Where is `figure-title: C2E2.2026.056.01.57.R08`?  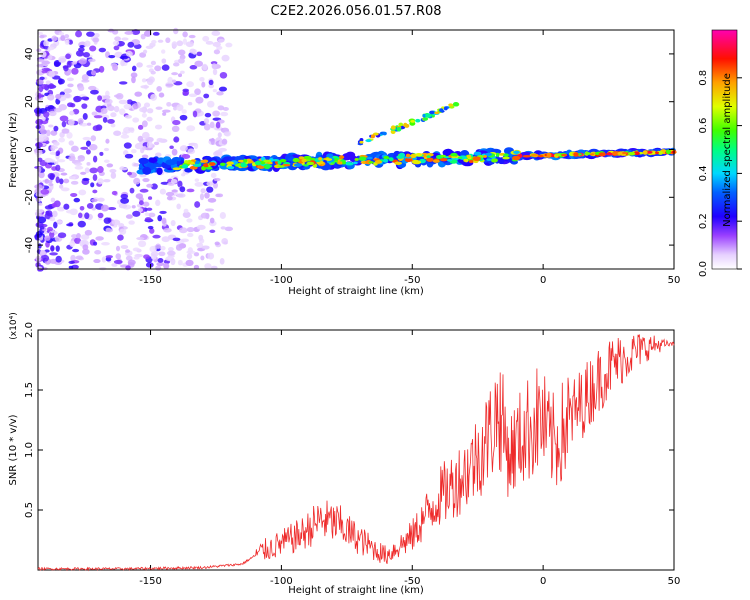 figure-title: C2E2.2026.056.01.57.R08 is located at coordinates (355, 11).